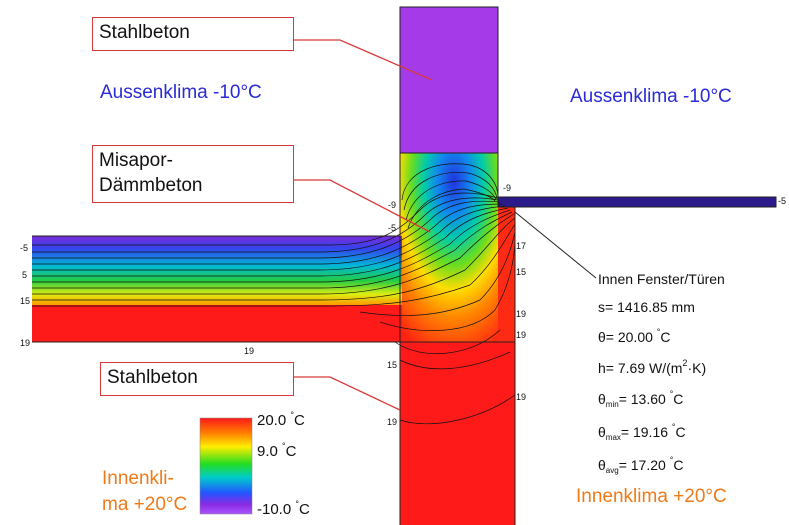  I want to click on info-pointer, so click(555, 245).